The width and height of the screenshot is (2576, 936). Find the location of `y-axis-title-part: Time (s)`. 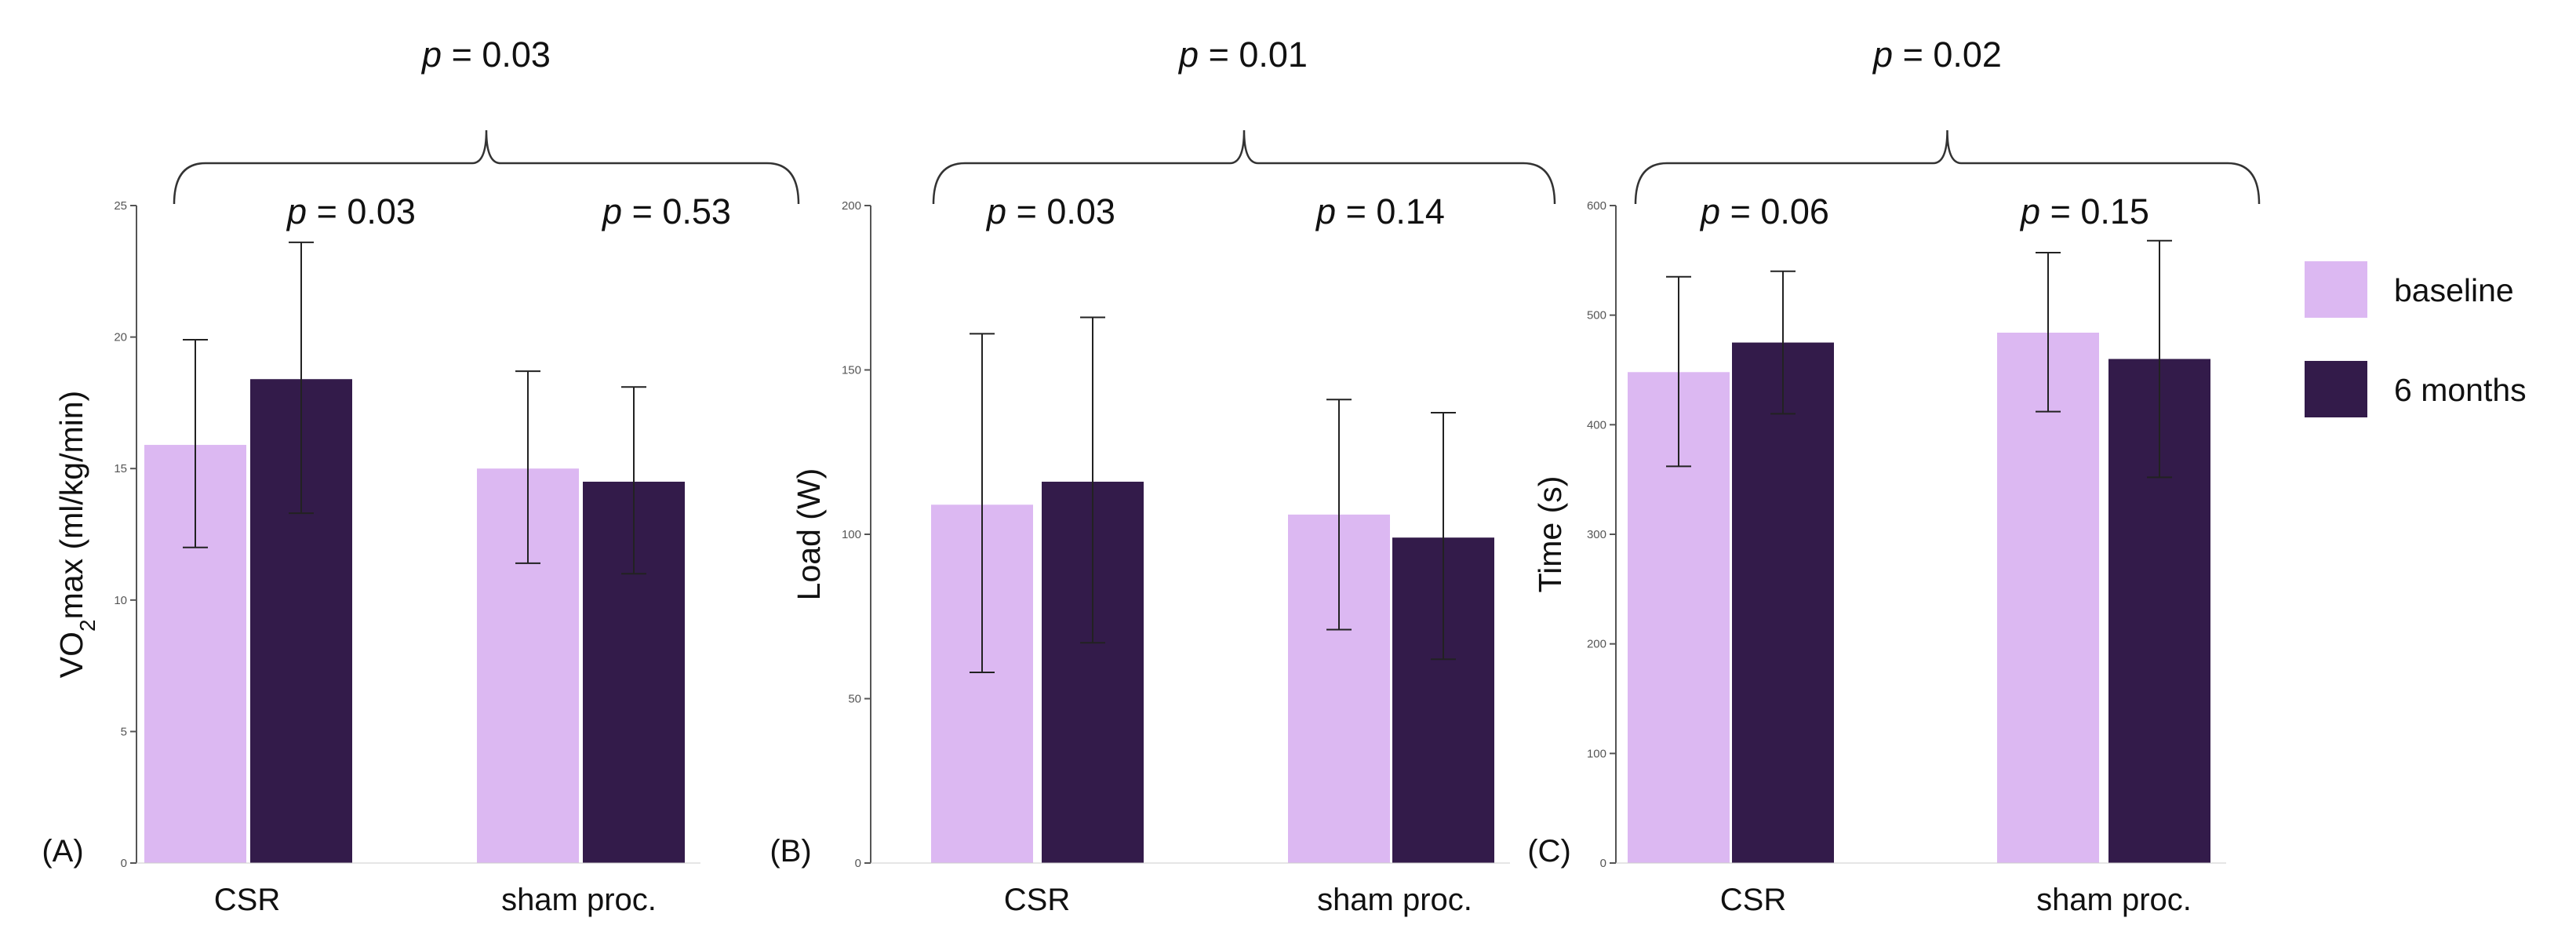

y-axis-title-part: Time (s) is located at coordinates (1550, 534).